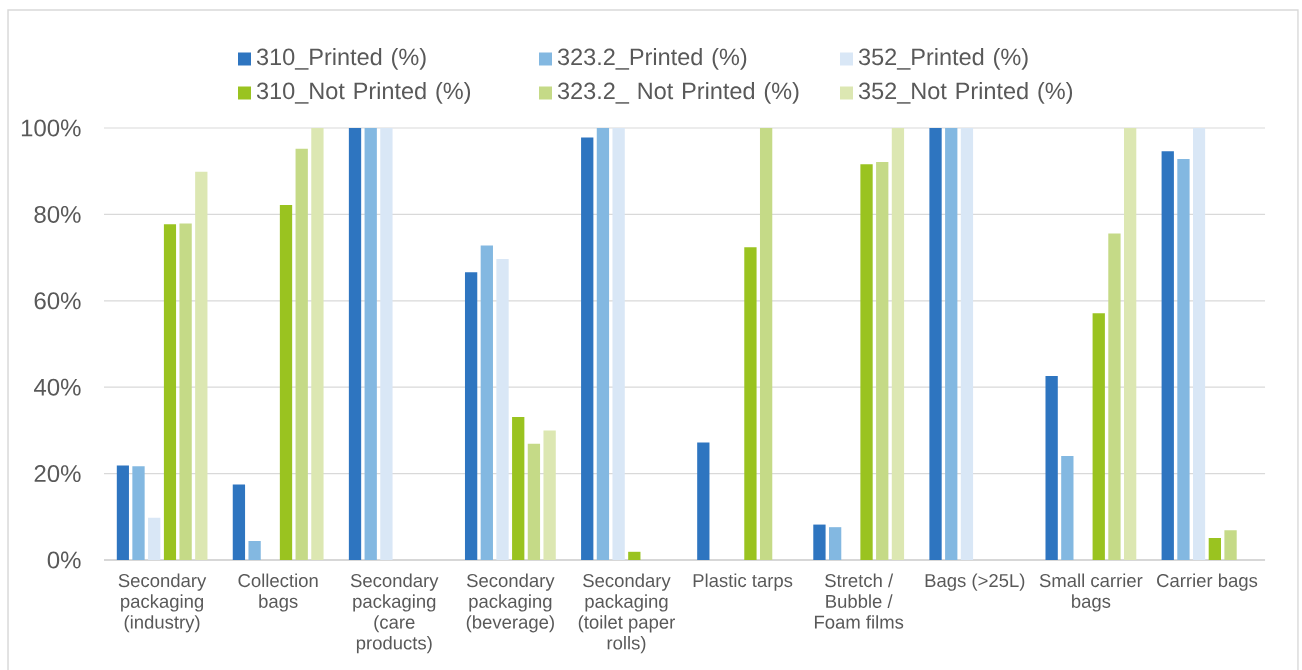 Image resolution: width=1302 pixels, height=670 pixels. Describe the element at coordinates (626, 613) in the screenshot. I see `x-tick-label: Secondary packaging (toilet paper rolls)` at that location.